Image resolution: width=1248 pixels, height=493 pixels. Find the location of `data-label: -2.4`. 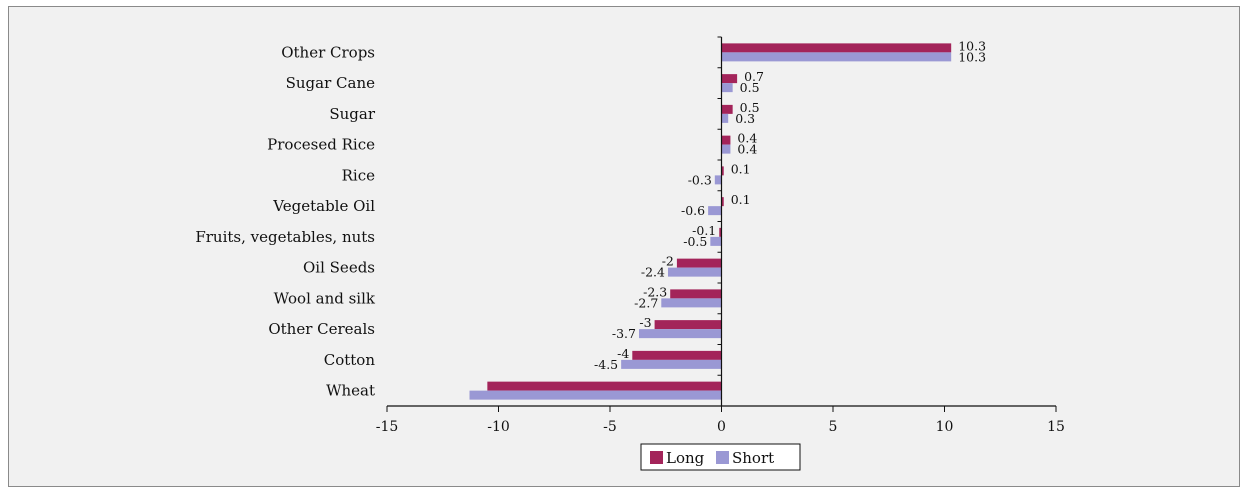

data-label: -2.4 is located at coordinates (653, 272).